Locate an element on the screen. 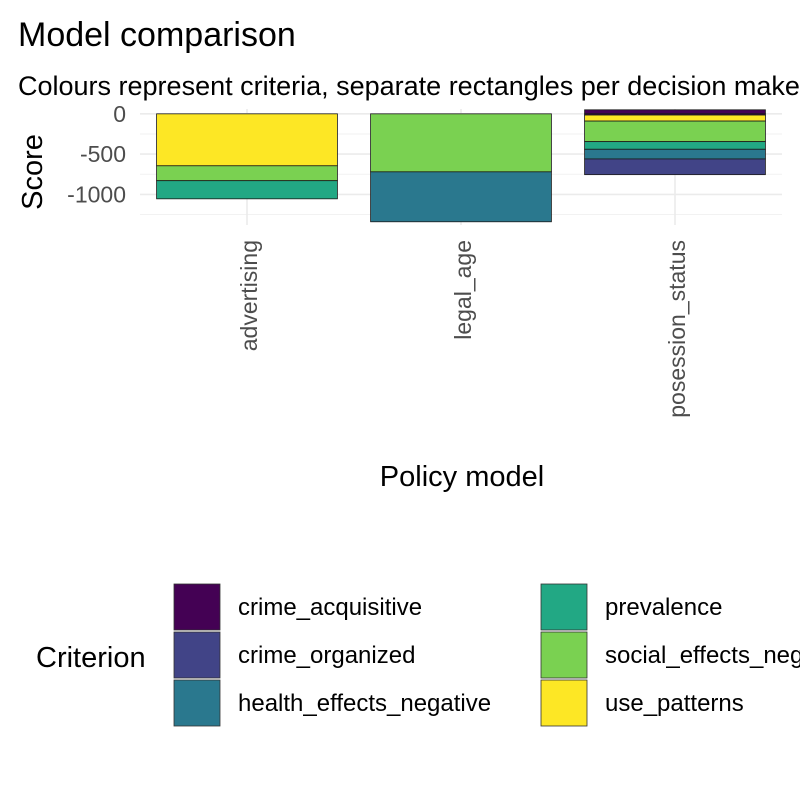 The image size is (800, 800). legend-key-use_patterns is located at coordinates (564, 703).